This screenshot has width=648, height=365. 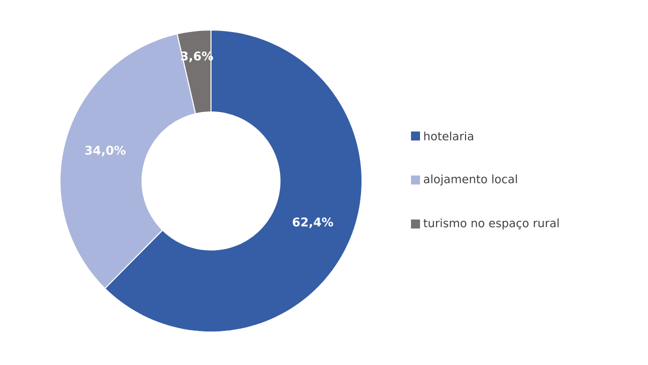 I want to click on data-label: 34,0%, so click(x=105, y=151).